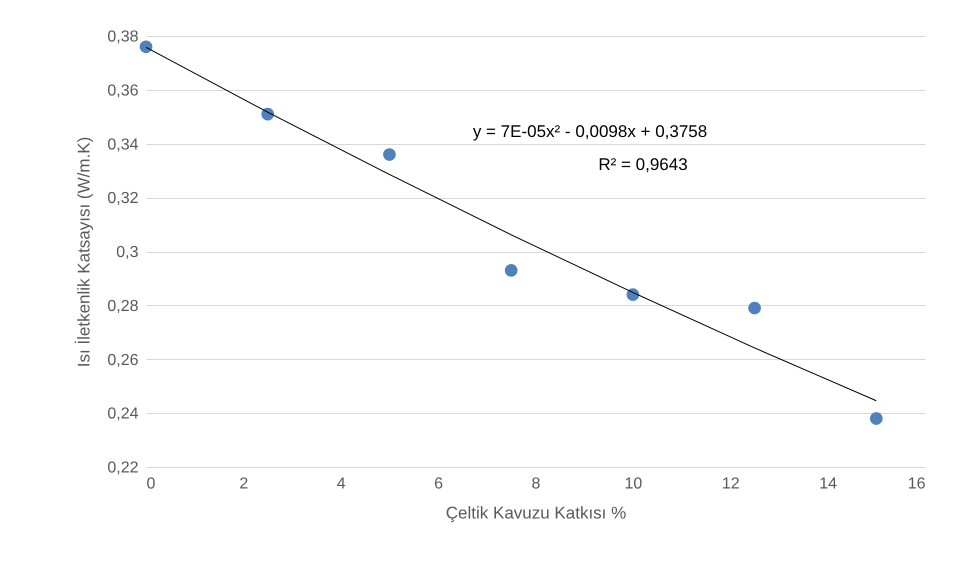 This screenshot has width=957, height=583. I want to click on x-tick-label: 14, so click(828, 484).